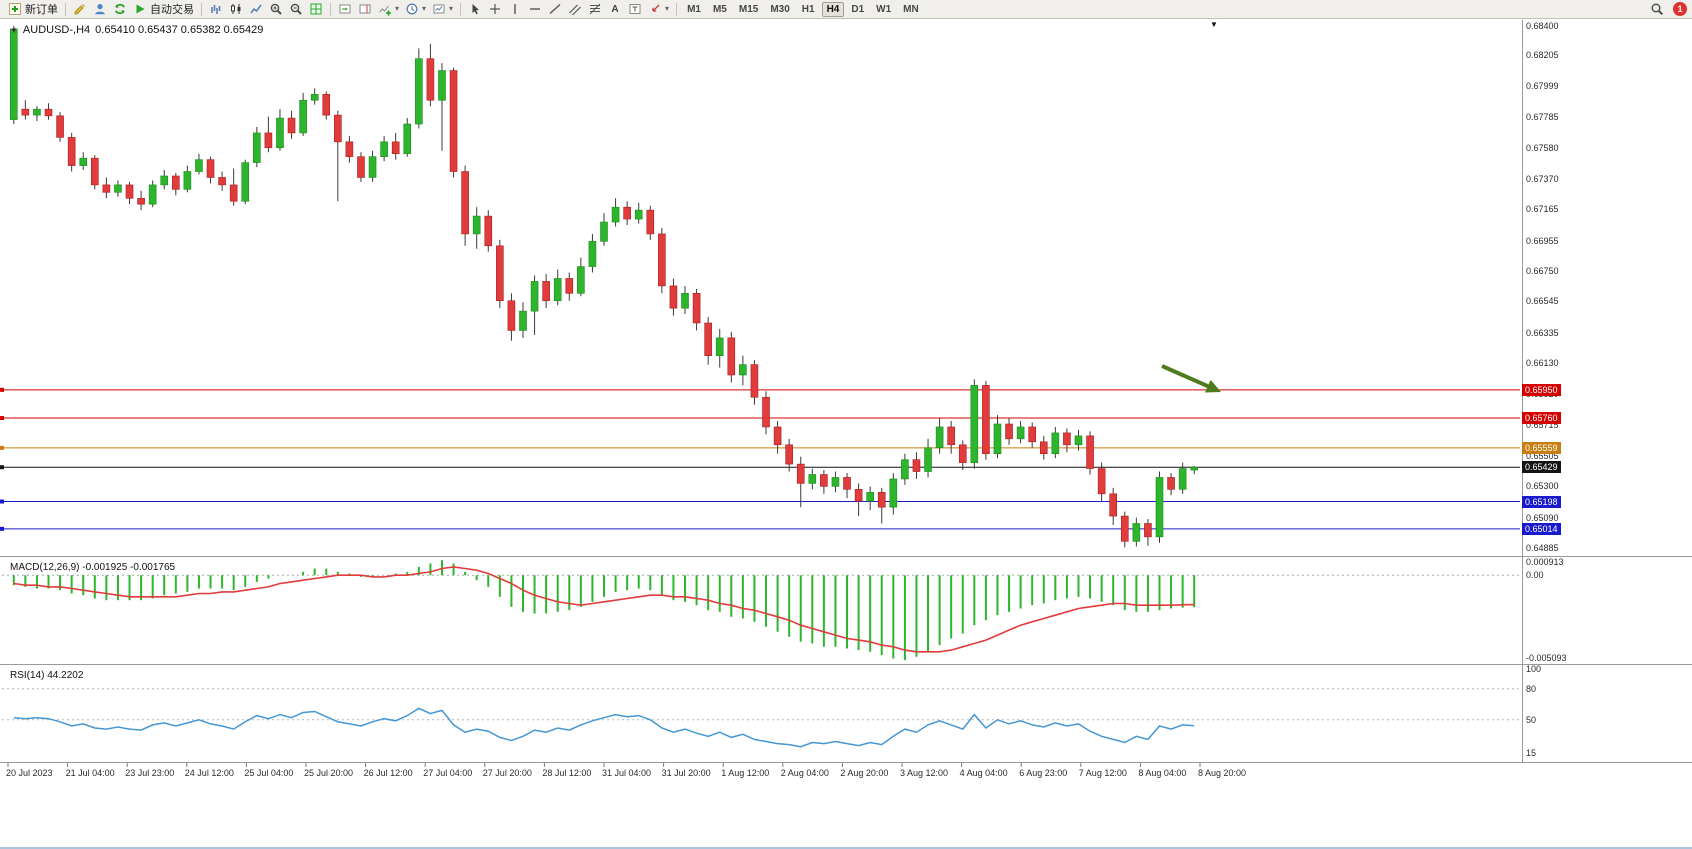 The image size is (1692, 849). I want to click on refresh-button, so click(120, 9).